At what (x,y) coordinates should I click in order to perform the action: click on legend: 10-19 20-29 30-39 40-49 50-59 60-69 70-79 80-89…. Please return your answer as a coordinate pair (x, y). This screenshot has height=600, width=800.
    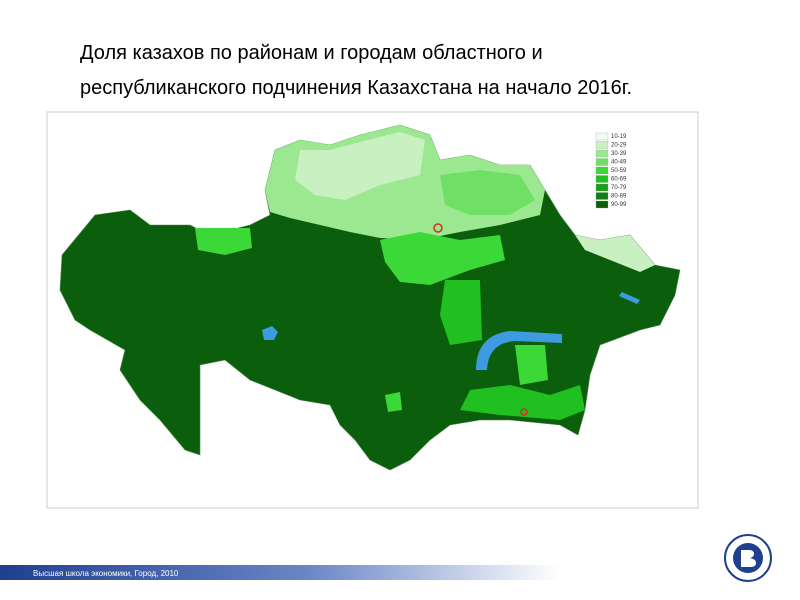
    Looking at the image, I should click on (611, 170).